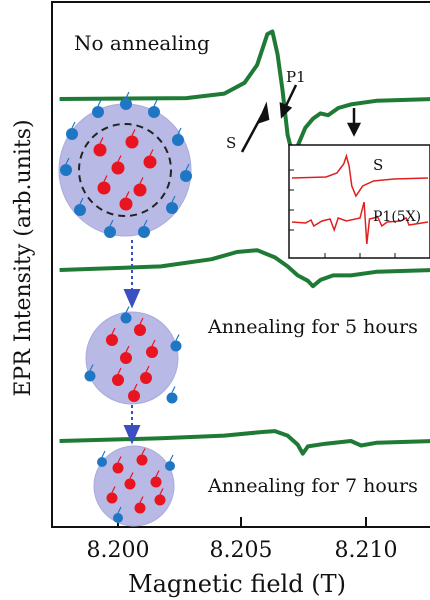 This screenshot has width=430, height=600. Describe the element at coordinates (301, 118) in the screenshot. I see `feature-arrows` at that location.